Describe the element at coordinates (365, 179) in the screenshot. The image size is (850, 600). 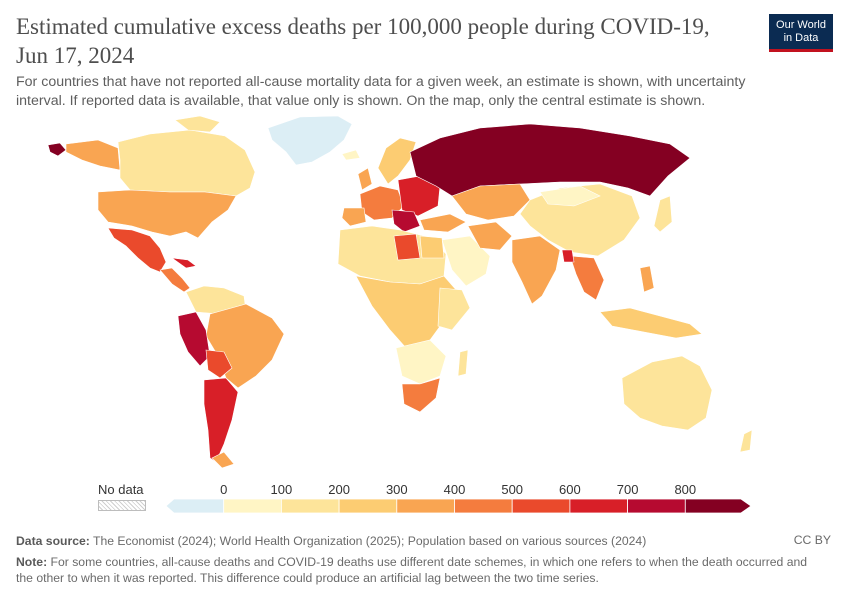
I see `region-uk` at that location.